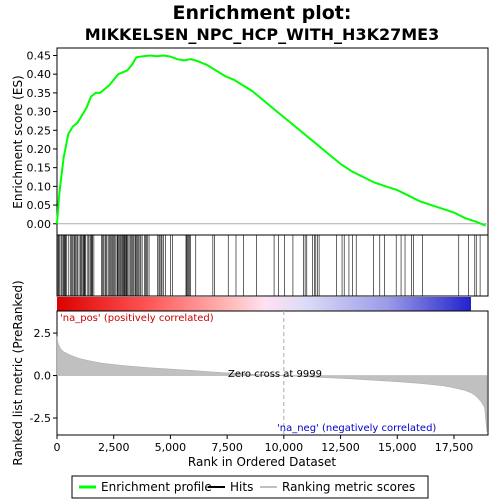  What do you see at coordinates (114, 447) in the screenshot?
I see `x-tick-label: 2,500` at bounding box center [114, 447].